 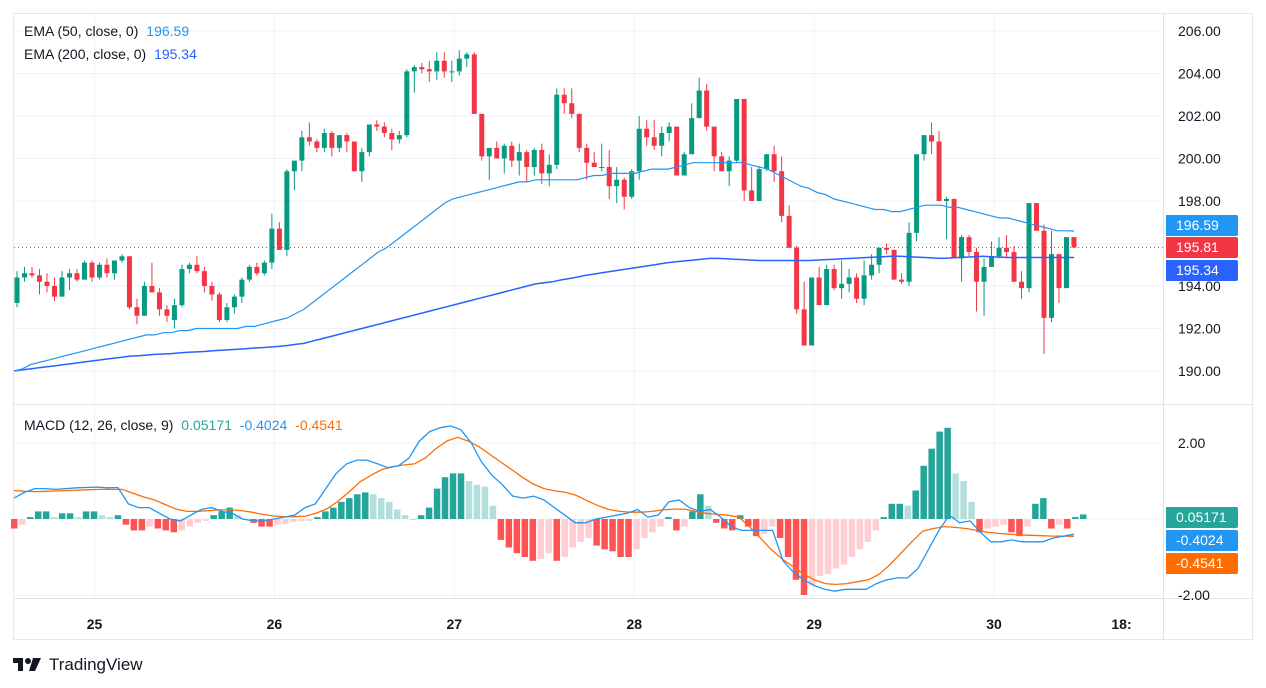 What do you see at coordinates (78, 665) in the screenshot?
I see `tradingview-logo: TradingView` at bounding box center [78, 665].